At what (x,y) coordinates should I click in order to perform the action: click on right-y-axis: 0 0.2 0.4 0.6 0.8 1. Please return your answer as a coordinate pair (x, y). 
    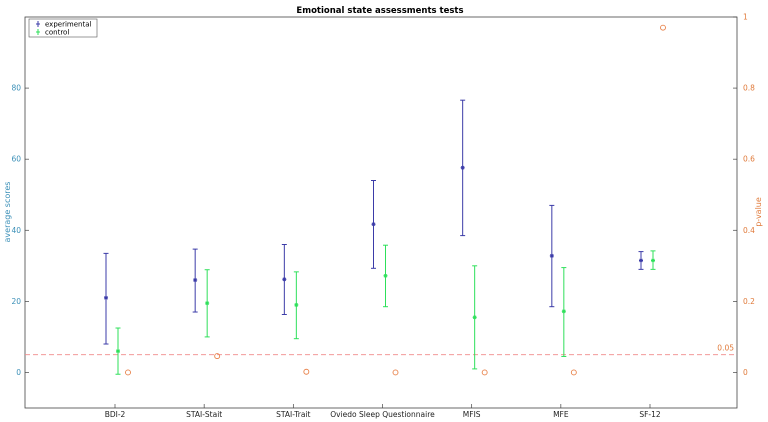
    Looking at the image, I should click on (744, 195).